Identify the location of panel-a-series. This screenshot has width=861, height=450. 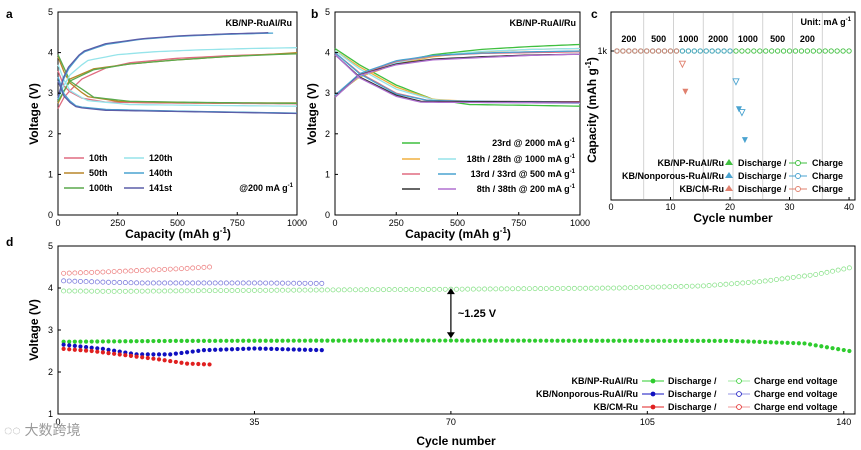
(177, 73).